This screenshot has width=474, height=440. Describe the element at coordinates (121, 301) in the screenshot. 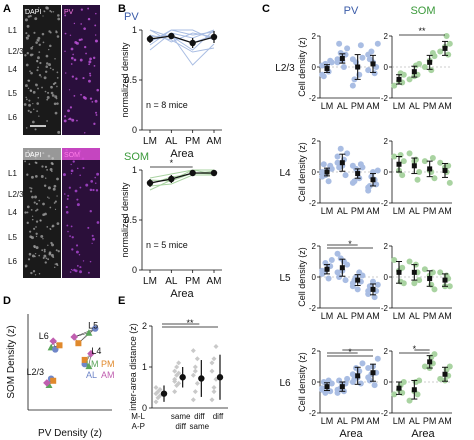

I see `panel-letter-e: E` at that location.